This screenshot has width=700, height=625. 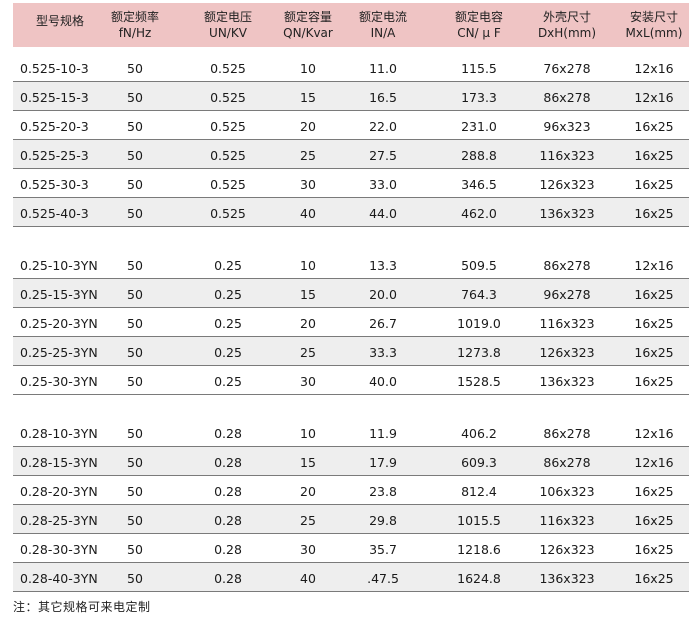 I want to click on cell-model: 0.525-40-3, so click(x=54, y=213).